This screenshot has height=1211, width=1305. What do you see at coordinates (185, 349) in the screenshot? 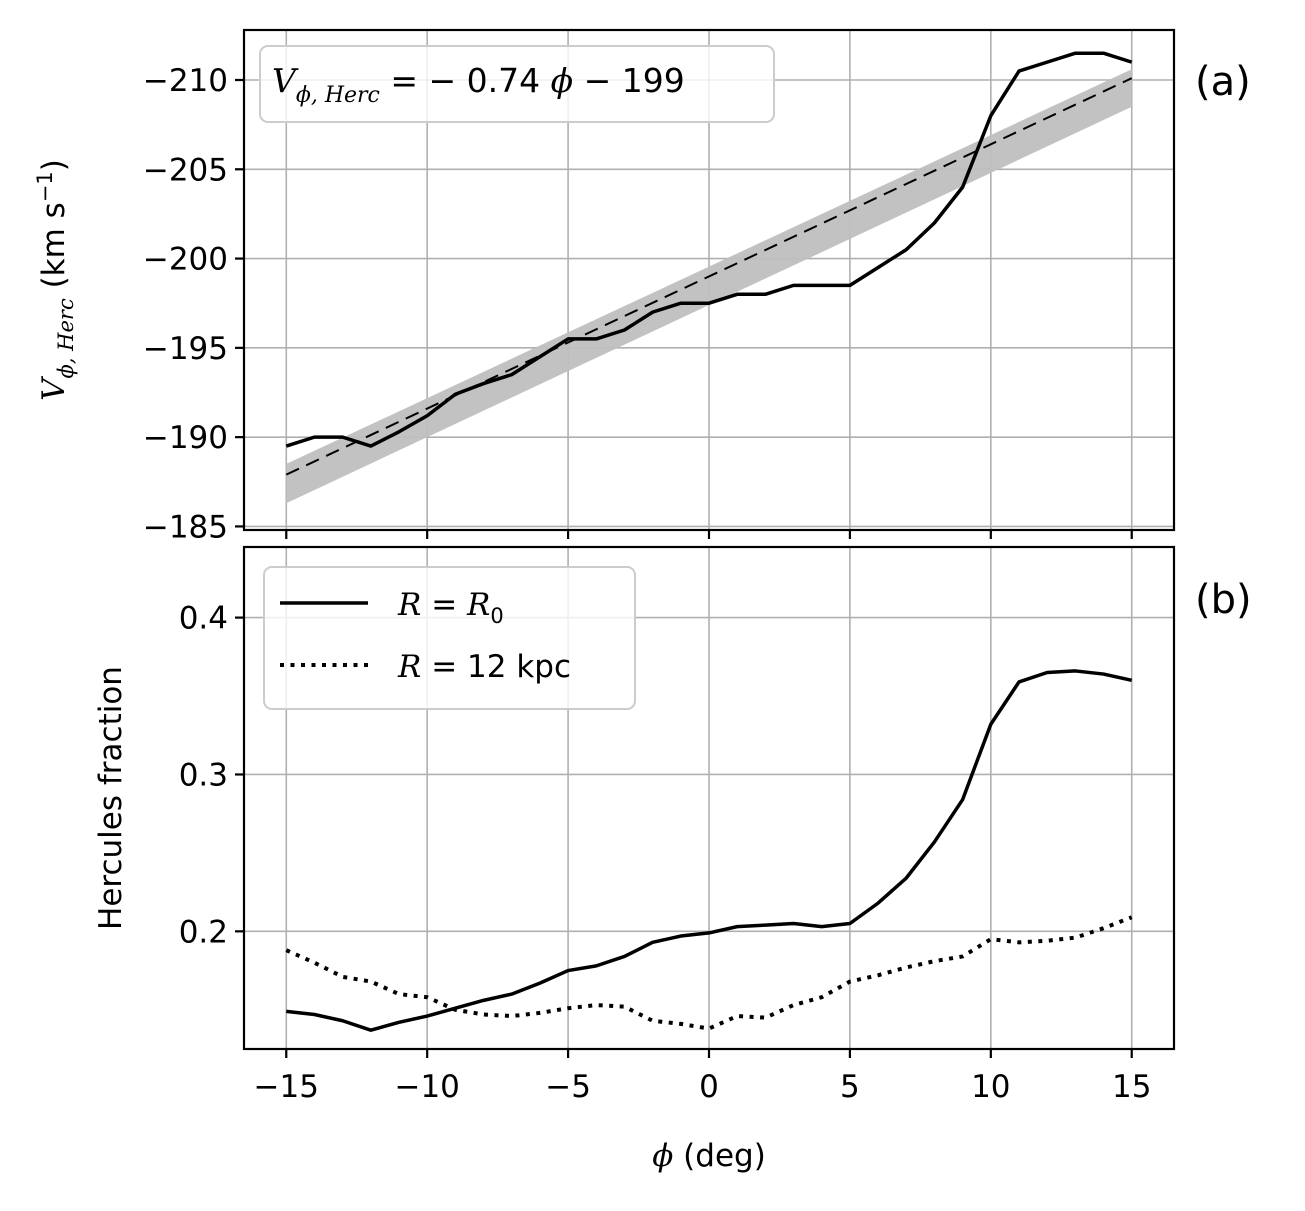
I see `panel-a-ytick-label: −195` at bounding box center [185, 349].